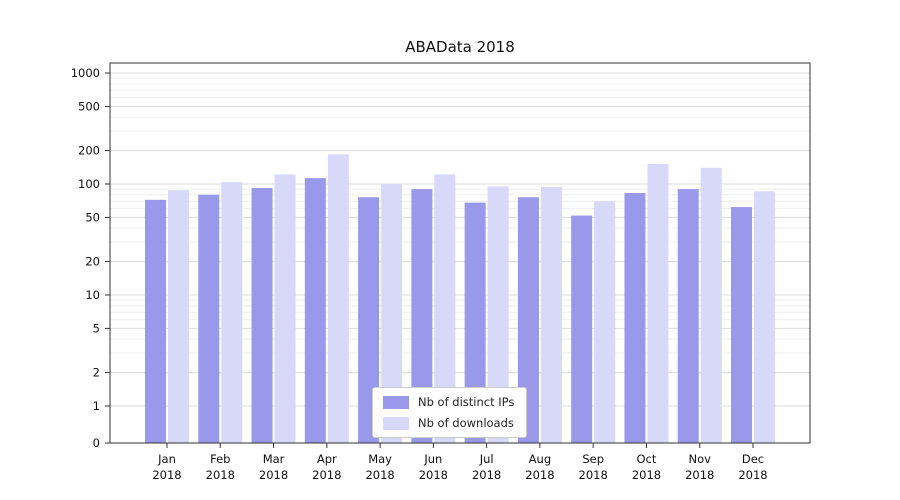 The image size is (900, 500). Describe the element at coordinates (764, 317) in the screenshot. I see `bar-downloads-dec` at that location.